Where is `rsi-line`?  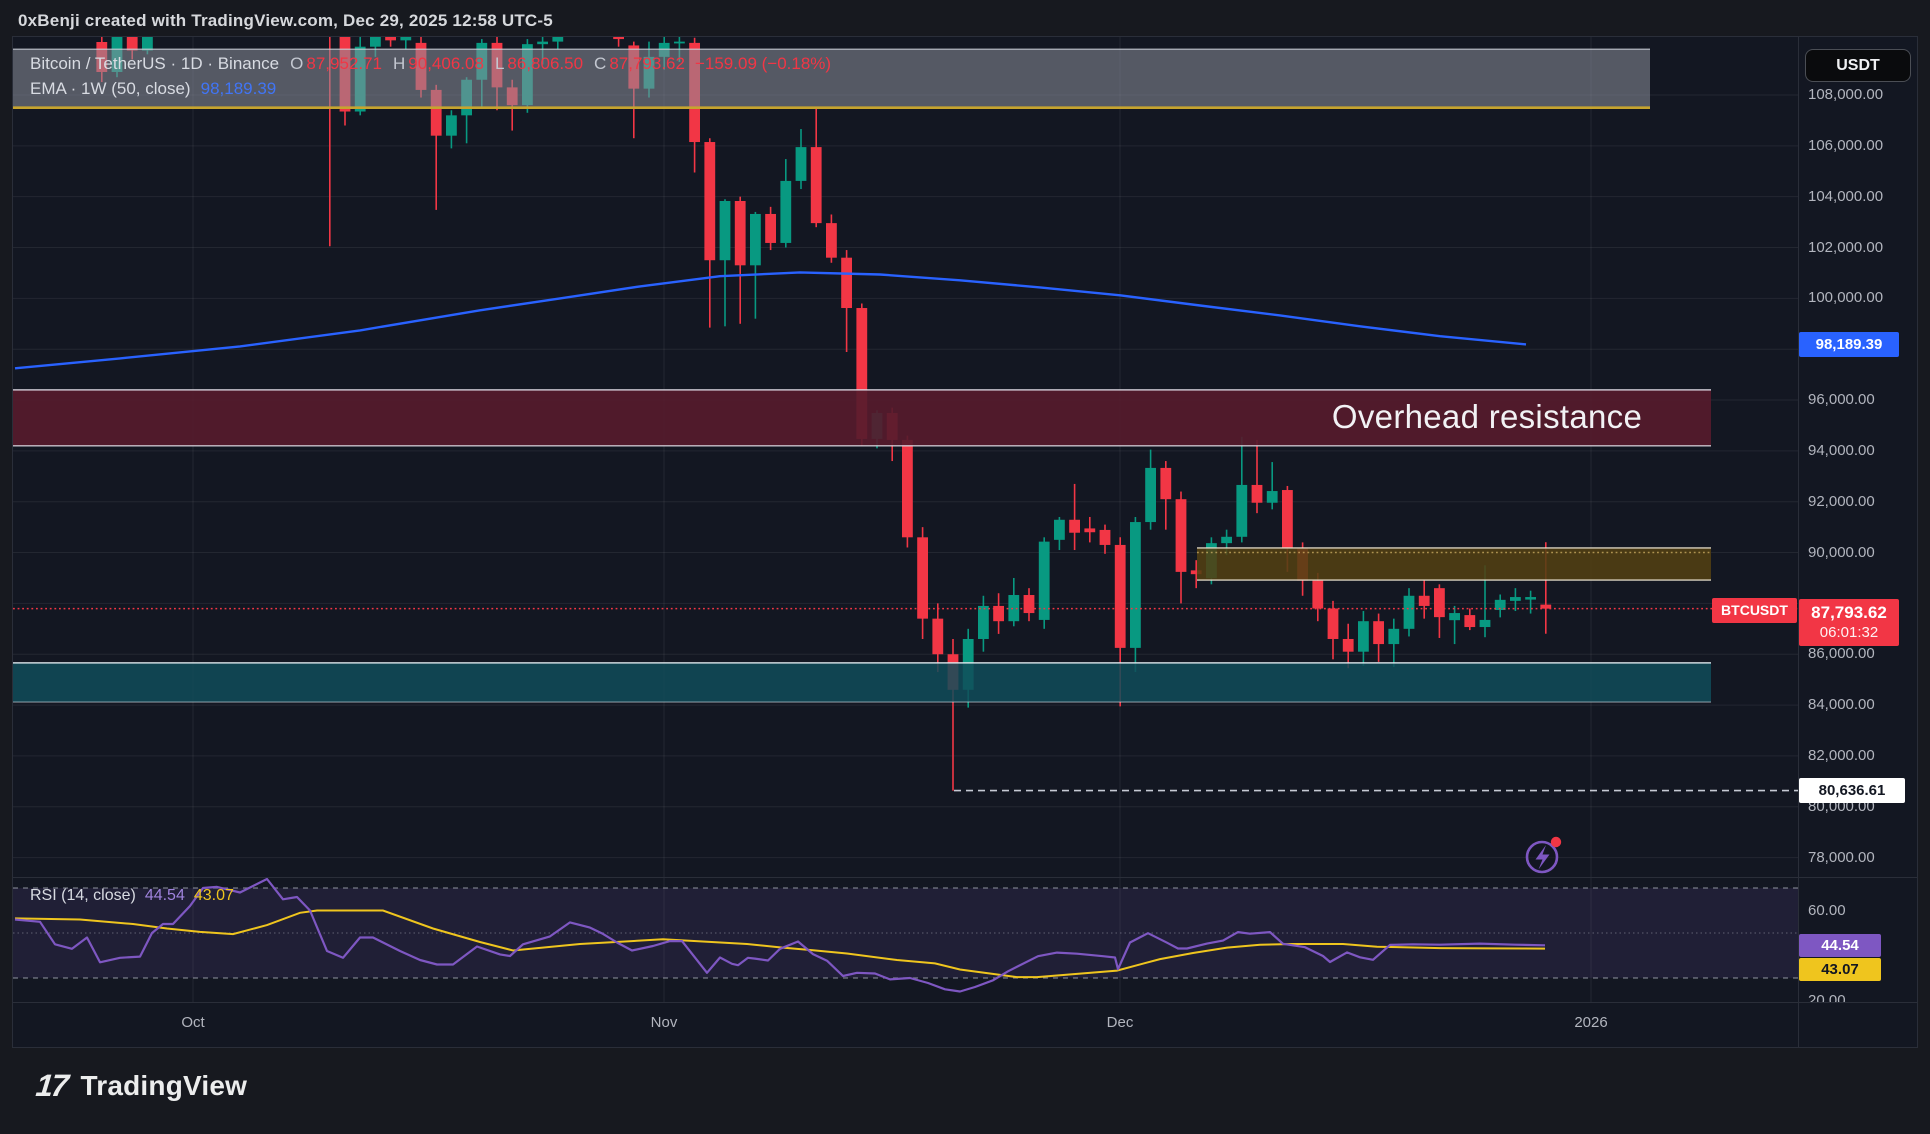 rsi-line is located at coordinates (780, 935).